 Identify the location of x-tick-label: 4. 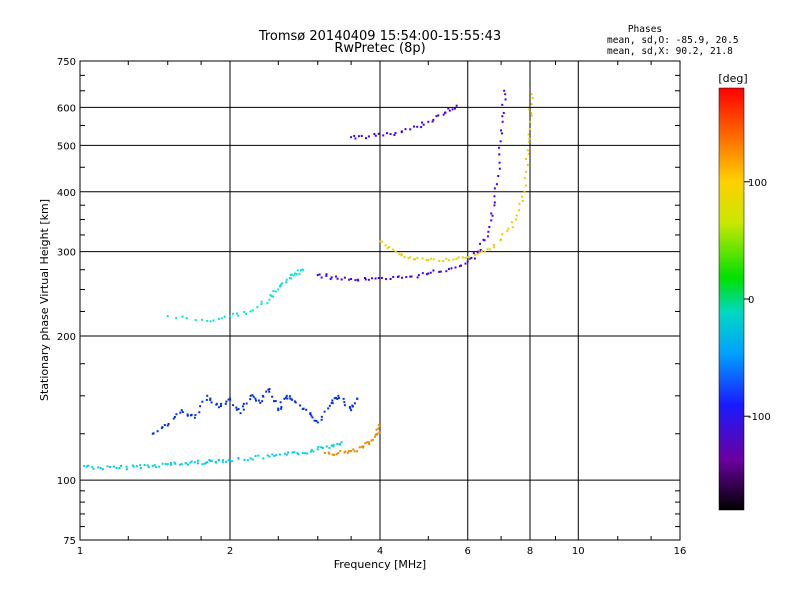
(380, 551).